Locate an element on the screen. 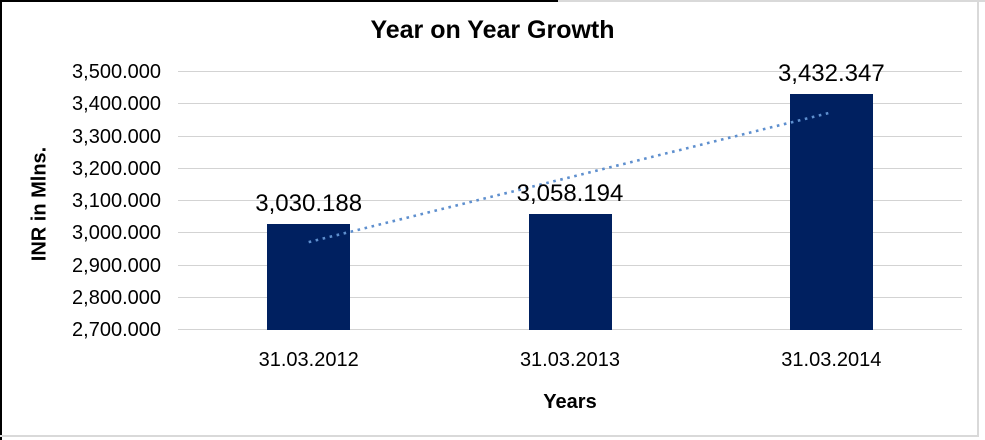 The height and width of the screenshot is (440, 985). frame-border-bottom is located at coordinates (489, 436).